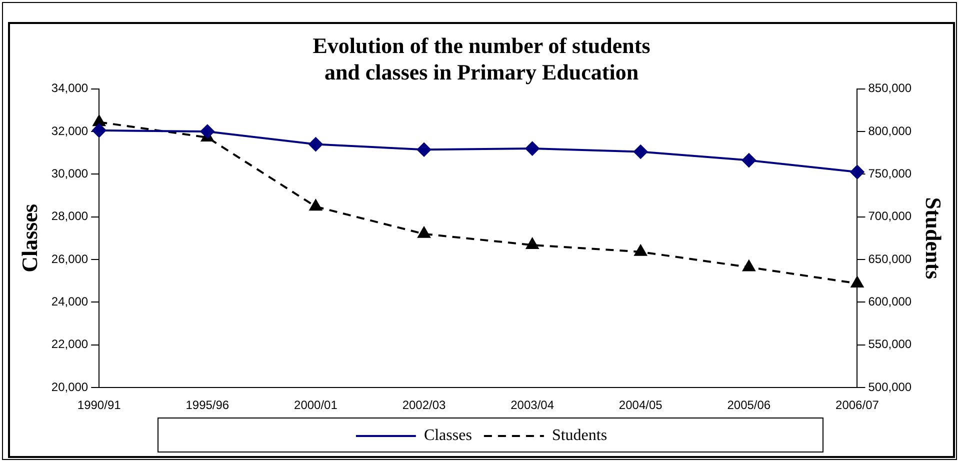 This screenshot has width=959, height=462. Describe the element at coordinates (69, 88) in the screenshot. I see `y-tick-label: 34,000` at that location.